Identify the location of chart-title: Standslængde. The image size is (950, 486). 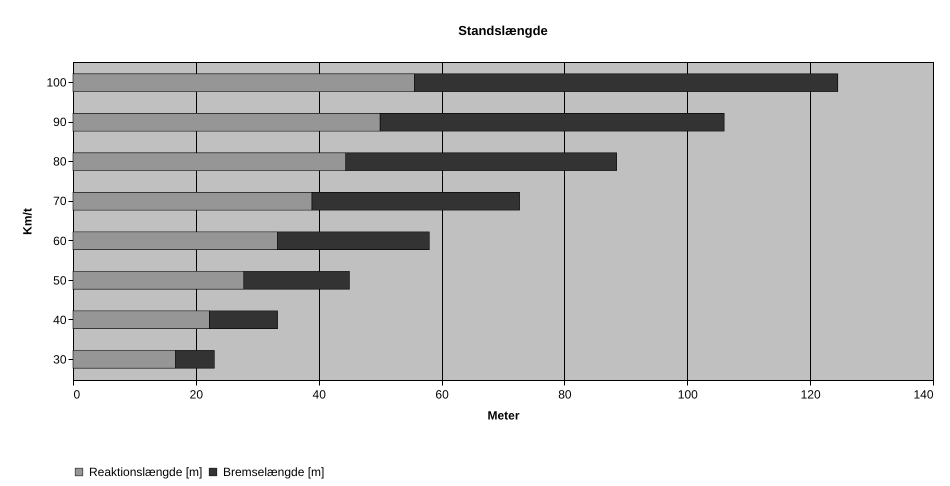
(503, 30).